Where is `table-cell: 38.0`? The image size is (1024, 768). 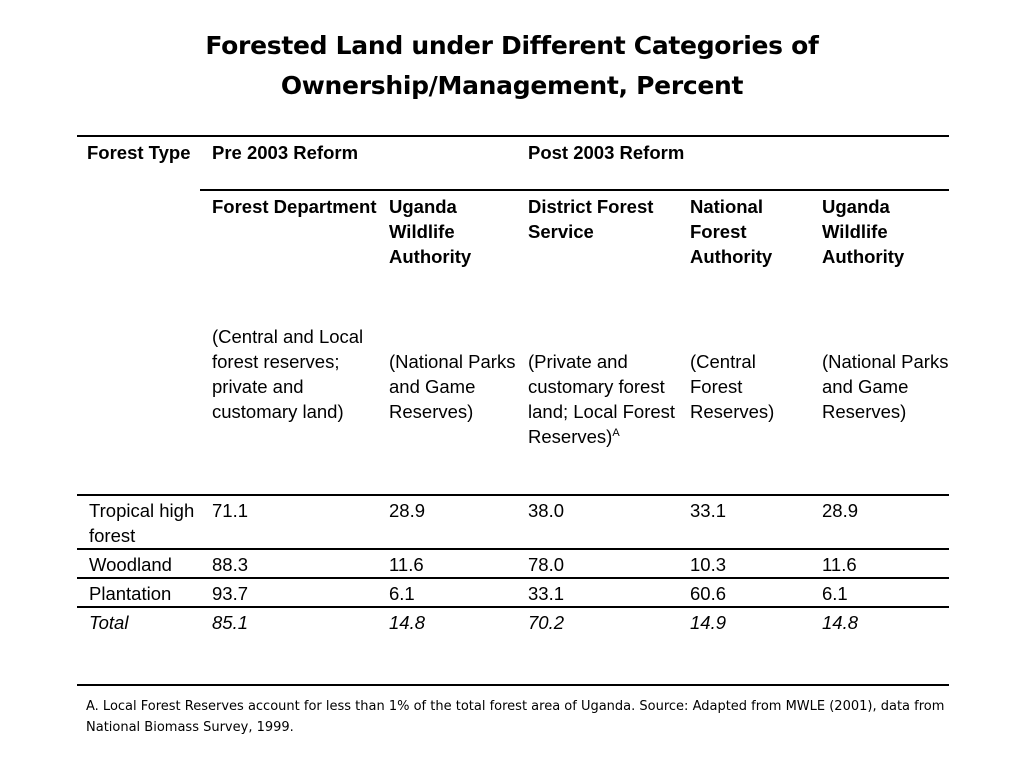 table-cell: 38.0 is located at coordinates (597, 522).